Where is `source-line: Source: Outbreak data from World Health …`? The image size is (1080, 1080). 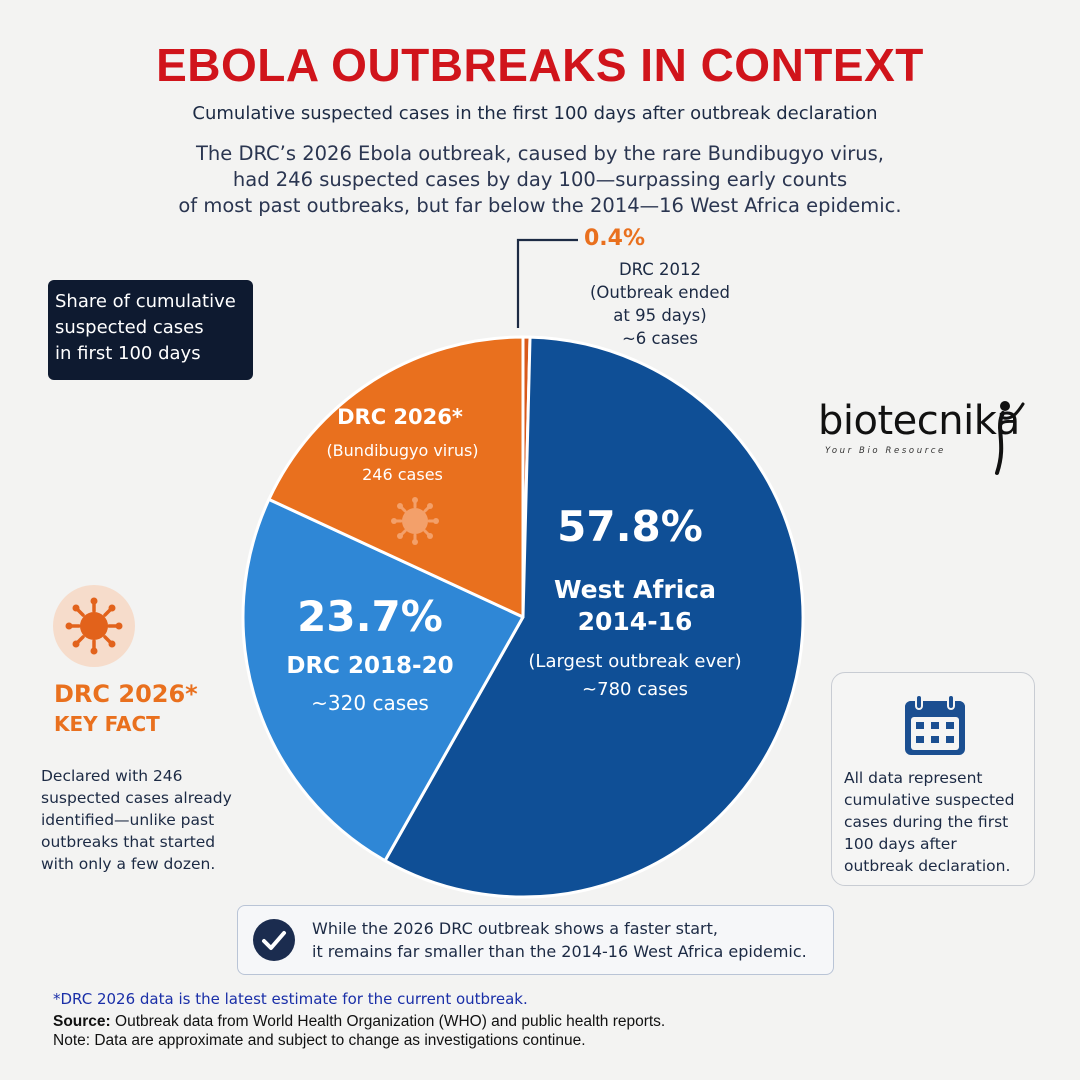 source-line: Source: Outbreak data from World Health … is located at coordinates (359, 1022).